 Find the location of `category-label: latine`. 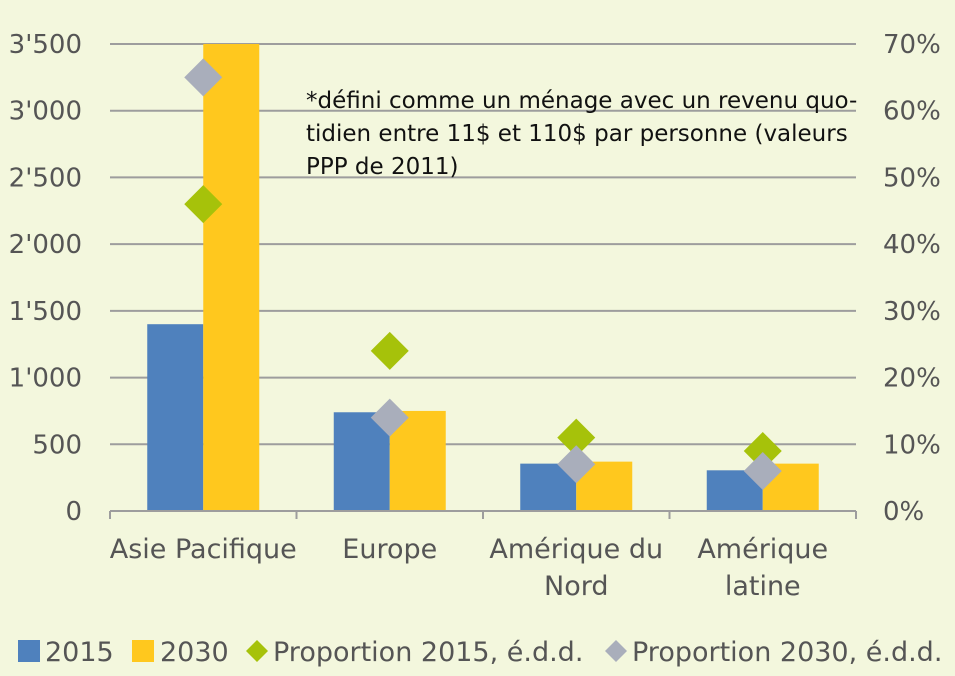

category-label: latine is located at coordinates (763, 586).